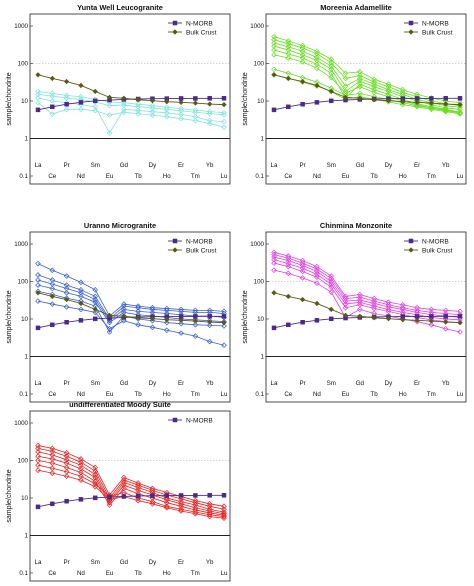 The width and height of the screenshot is (474, 586). I want to click on panel-title: Uranno Microgranite, so click(120, 225).